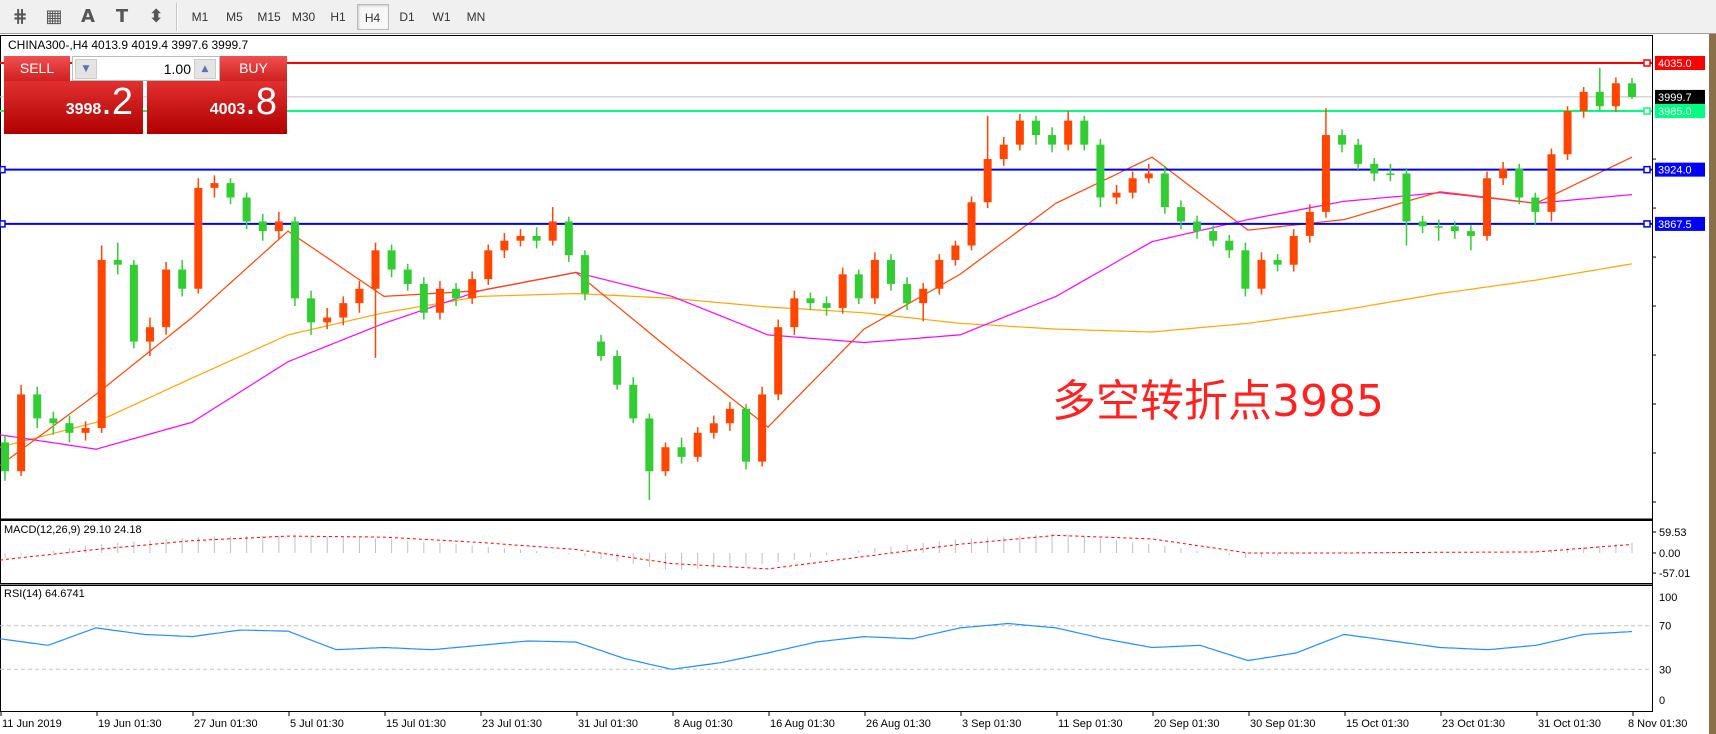  Describe the element at coordinates (898, 724) in the screenshot. I see `x-tick-label: 26 Aug 01:30` at that location.